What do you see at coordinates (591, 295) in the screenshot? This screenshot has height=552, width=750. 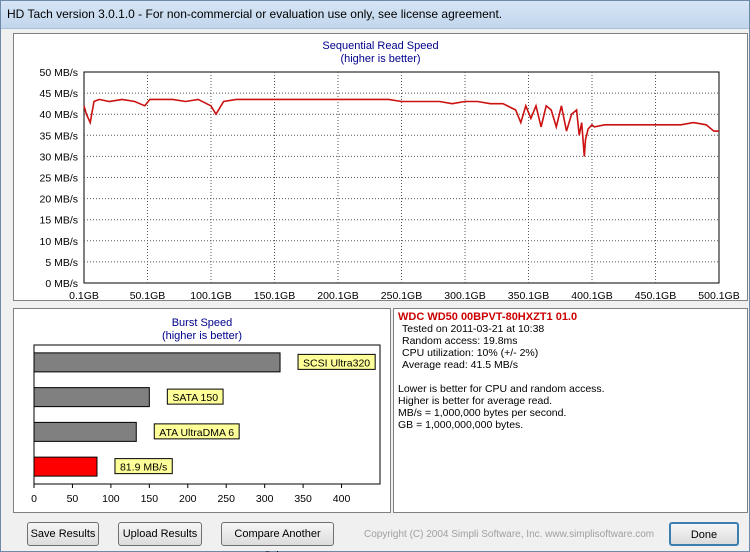 I see `read-x-tick-label: 400.1GB` at bounding box center [591, 295].